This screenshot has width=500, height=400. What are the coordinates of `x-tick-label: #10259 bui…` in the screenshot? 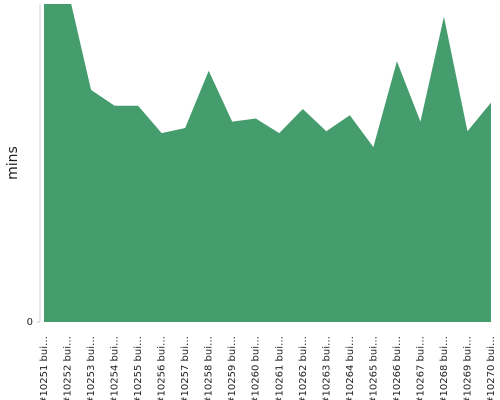 It's located at (232, 368).